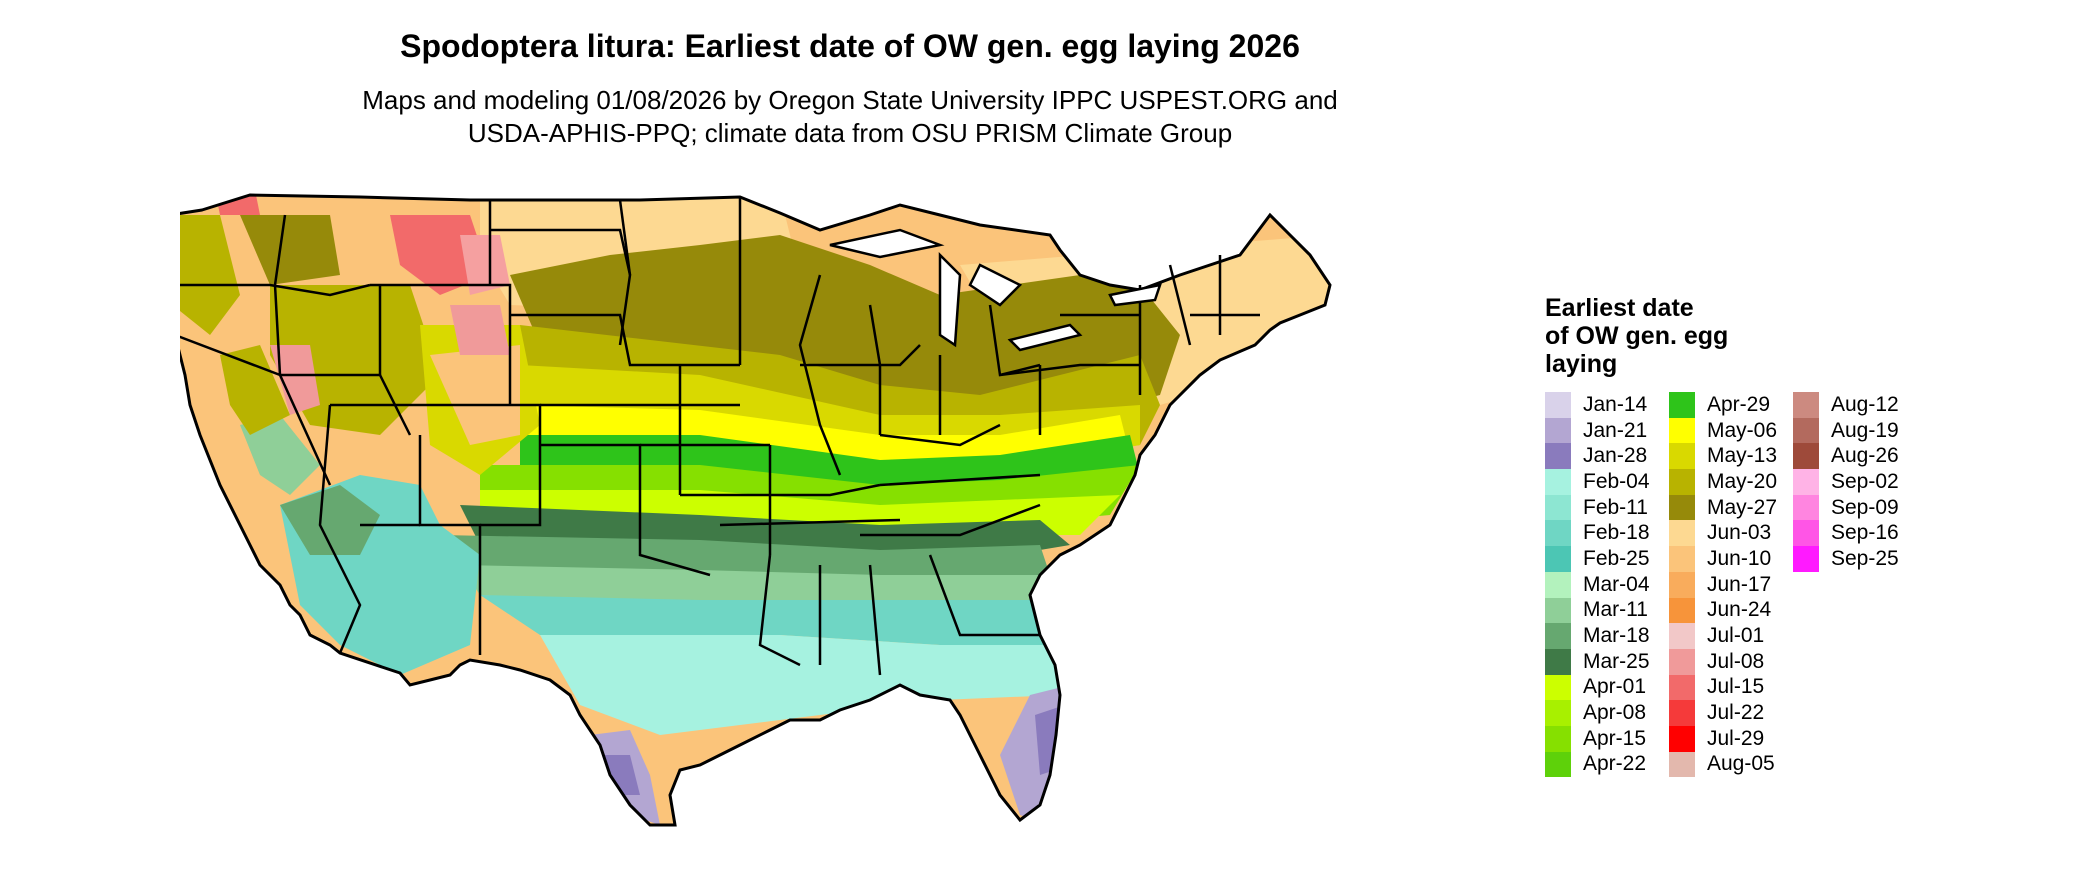 The height and width of the screenshot is (892, 2100). I want to click on legend-item: May-06, so click(1723, 430).